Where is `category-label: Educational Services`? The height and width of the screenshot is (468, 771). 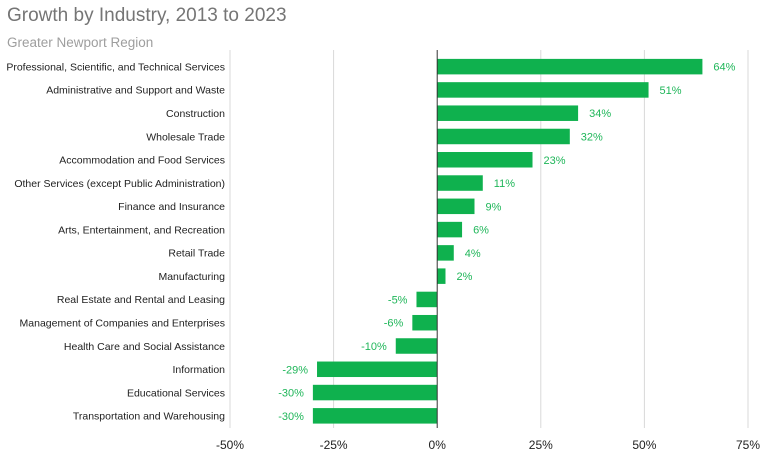
category-label: Educational Services is located at coordinates (176, 393).